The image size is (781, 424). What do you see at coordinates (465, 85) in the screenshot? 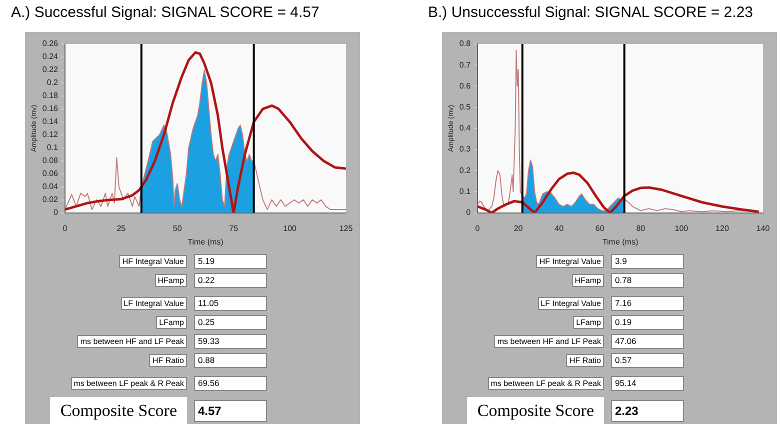
I see `y-tick-label: 0.6` at bounding box center [465, 85].